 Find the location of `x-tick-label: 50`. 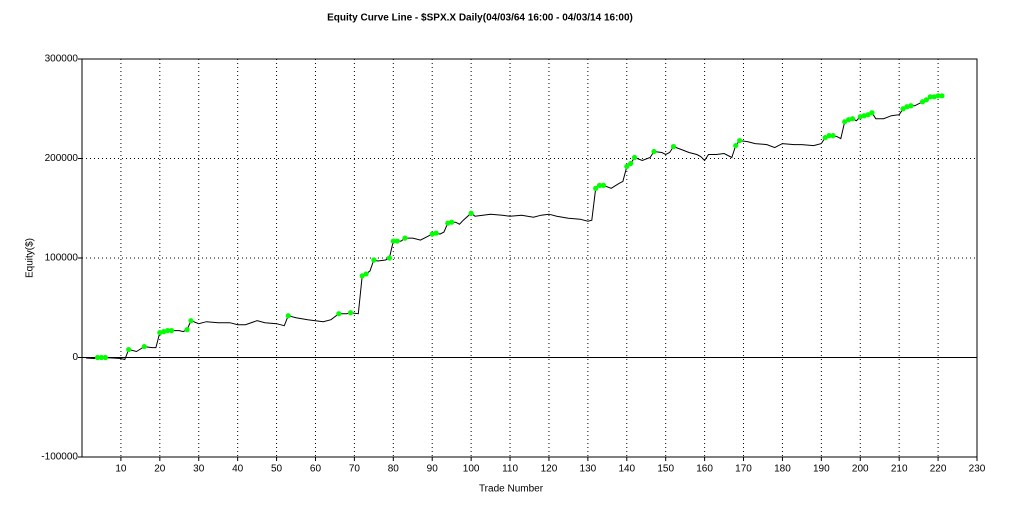

x-tick-label: 50 is located at coordinates (277, 469).